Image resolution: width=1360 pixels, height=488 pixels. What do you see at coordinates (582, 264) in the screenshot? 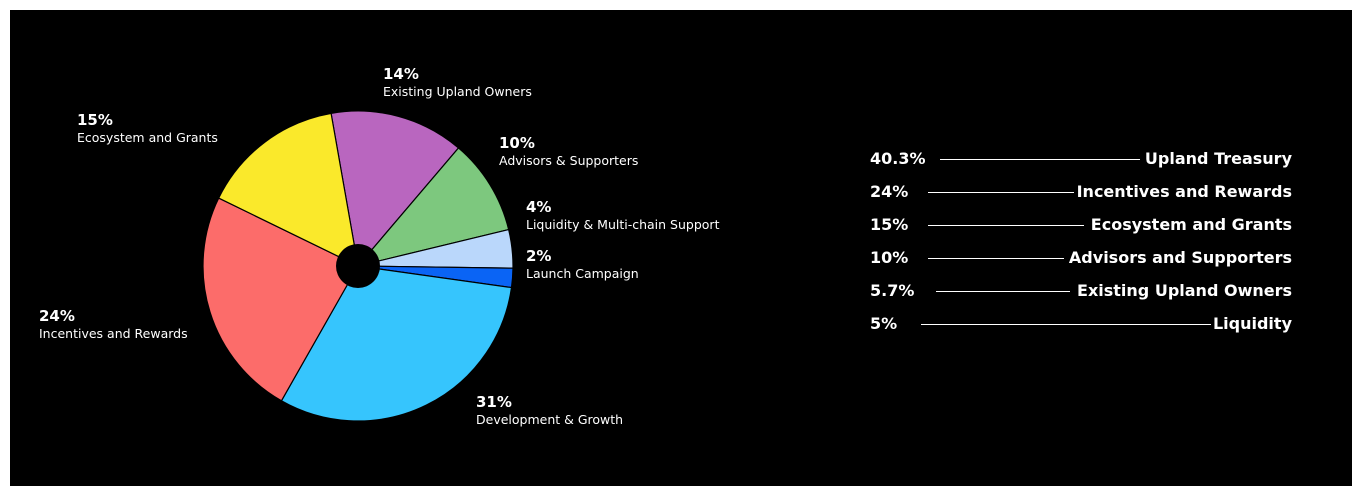
I see `slice-label-launch-campaign: 2% Launch Campaign` at bounding box center [582, 264].